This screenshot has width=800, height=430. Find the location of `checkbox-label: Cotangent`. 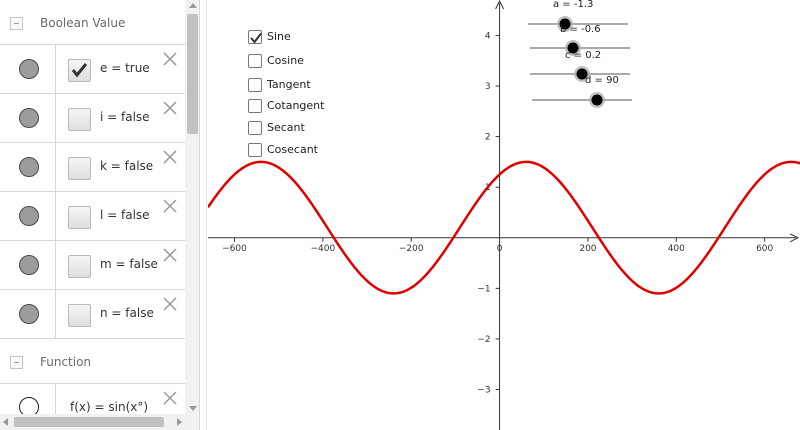

checkbox-label: Cotangent is located at coordinates (296, 105).